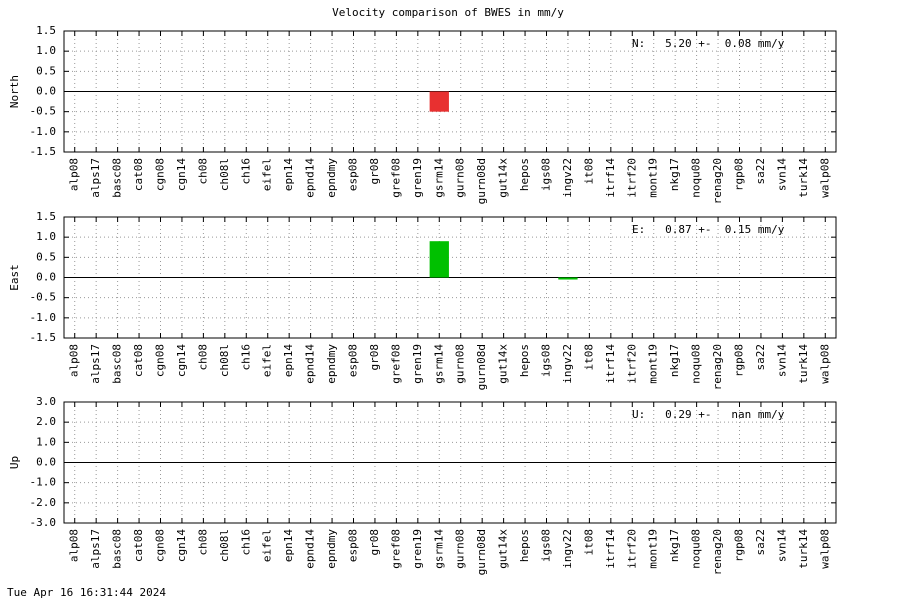 The width and height of the screenshot is (900, 600). Describe the element at coordinates (708, 43) in the screenshot. I see `annotation: N: 5.20 +- 0.08 mm/y` at that location.